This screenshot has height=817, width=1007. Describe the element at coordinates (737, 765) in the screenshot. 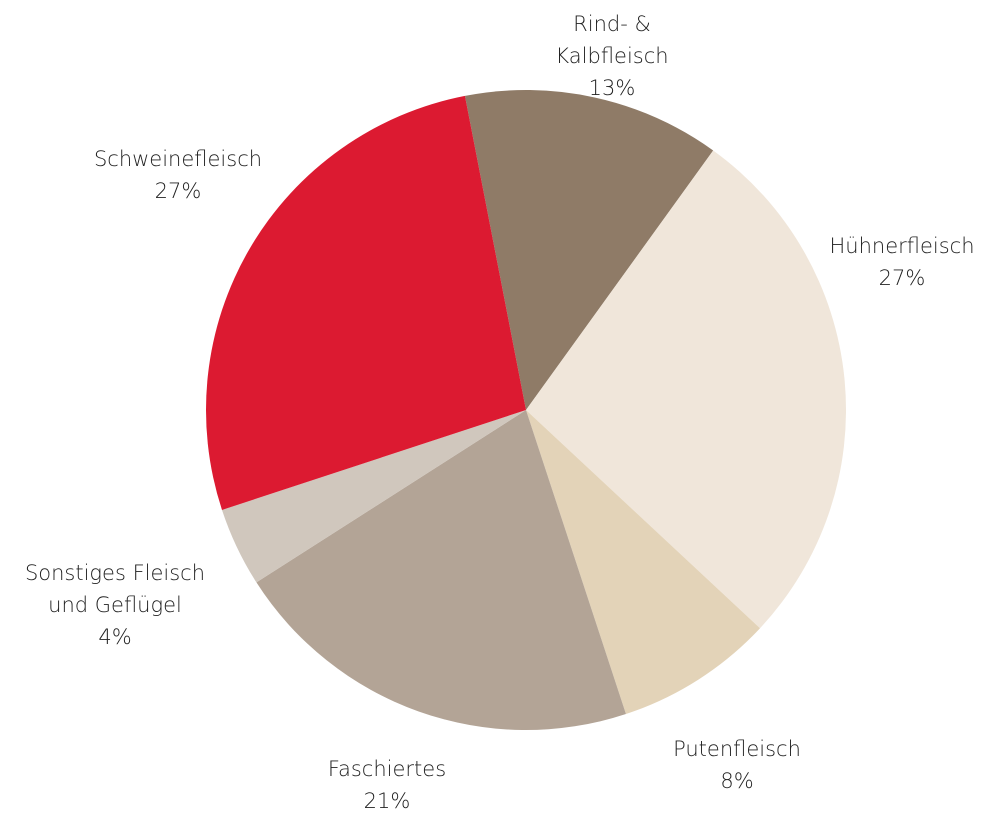

I see `slice-label: Putenfleisch 8%` at that location.